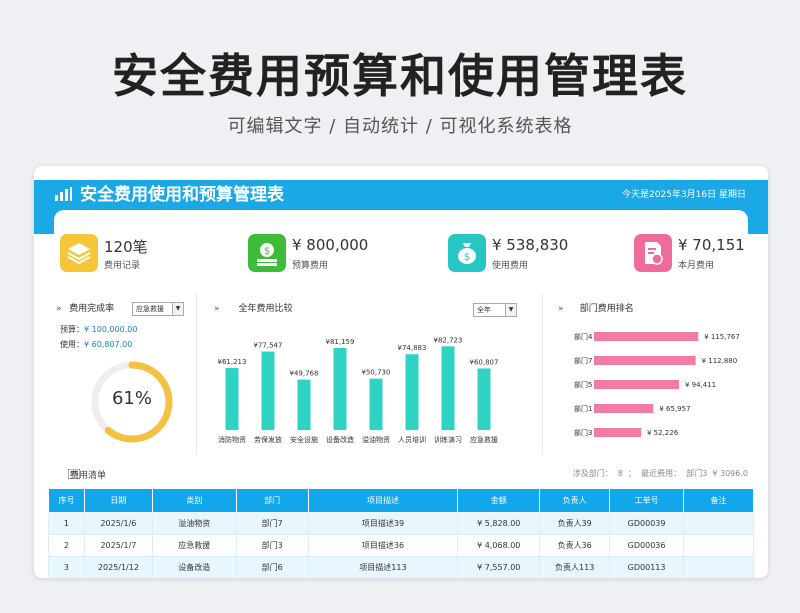 The width and height of the screenshot is (800, 613). What do you see at coordinates (126, 247) in the screenshot?
I see `stat-value: 120笔` at bounding box center [126, 247].